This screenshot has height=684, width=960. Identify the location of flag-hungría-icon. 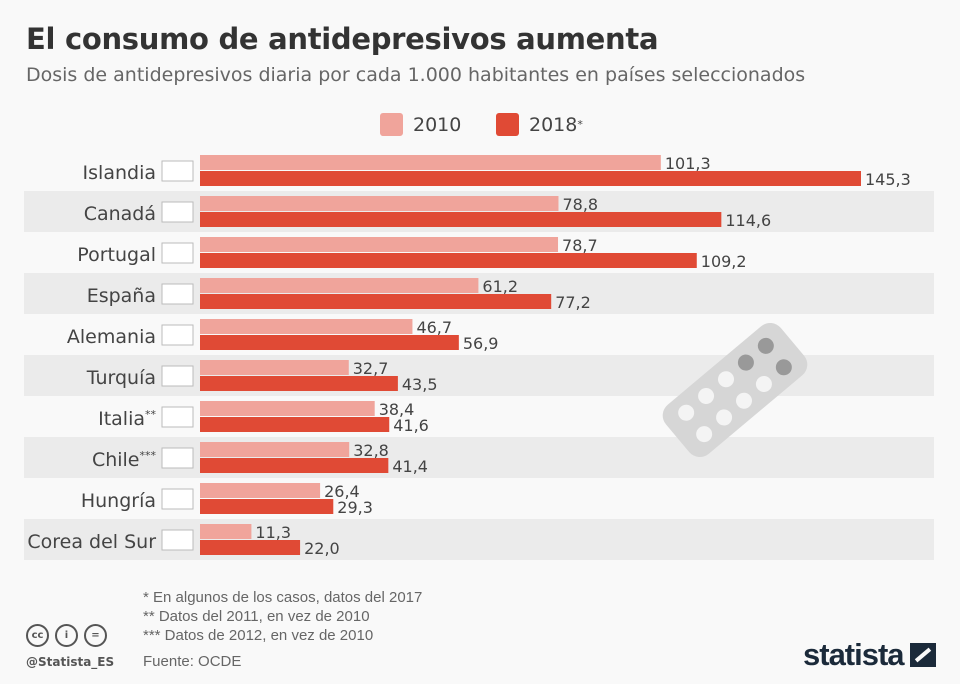
(177, 499).